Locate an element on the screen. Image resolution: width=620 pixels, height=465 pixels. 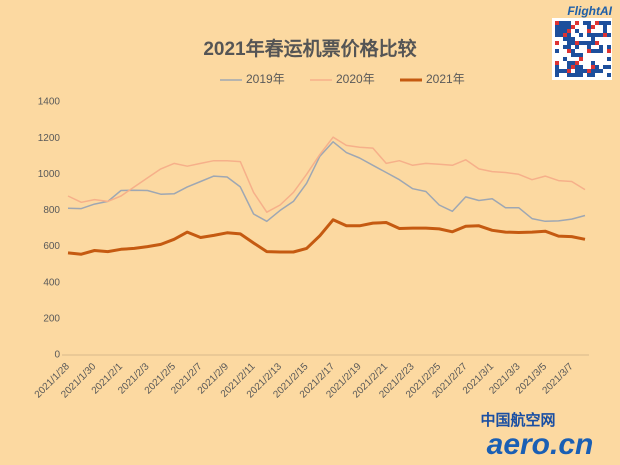
y-tick-label: 0 is located at coordinates (57, 355).